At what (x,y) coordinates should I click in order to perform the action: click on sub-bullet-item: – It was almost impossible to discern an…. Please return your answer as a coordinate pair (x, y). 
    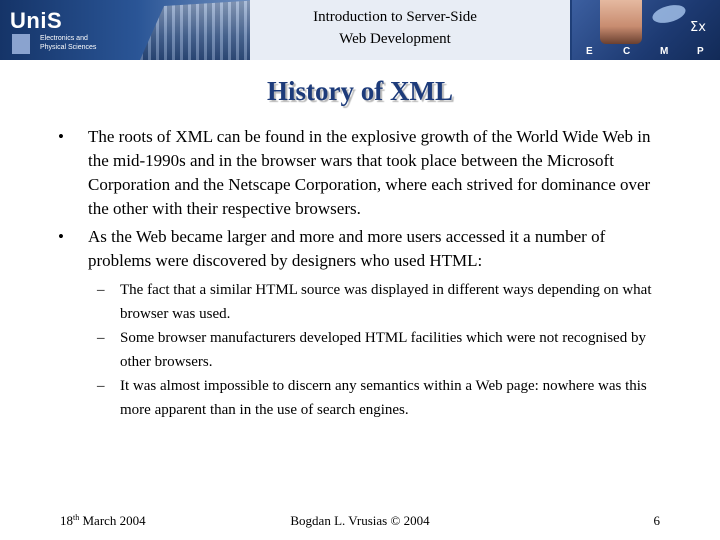
    Looking at the image, I should click on (360, 398).